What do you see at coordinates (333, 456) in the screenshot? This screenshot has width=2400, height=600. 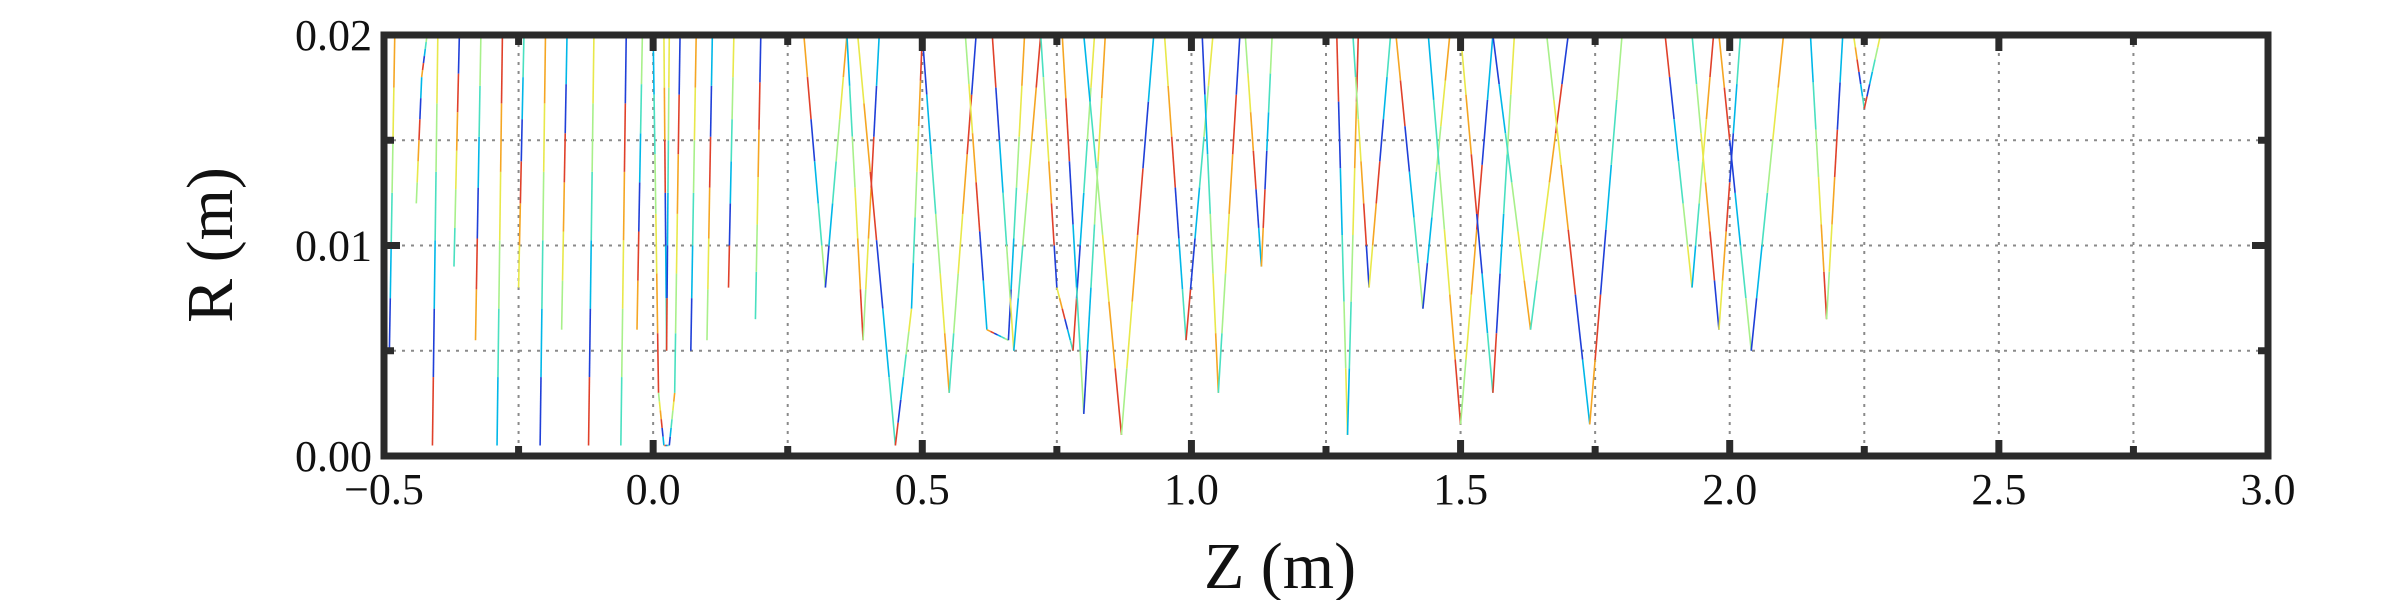 I see `y-tick-label: 0.00` at bounding box center [333, 456].